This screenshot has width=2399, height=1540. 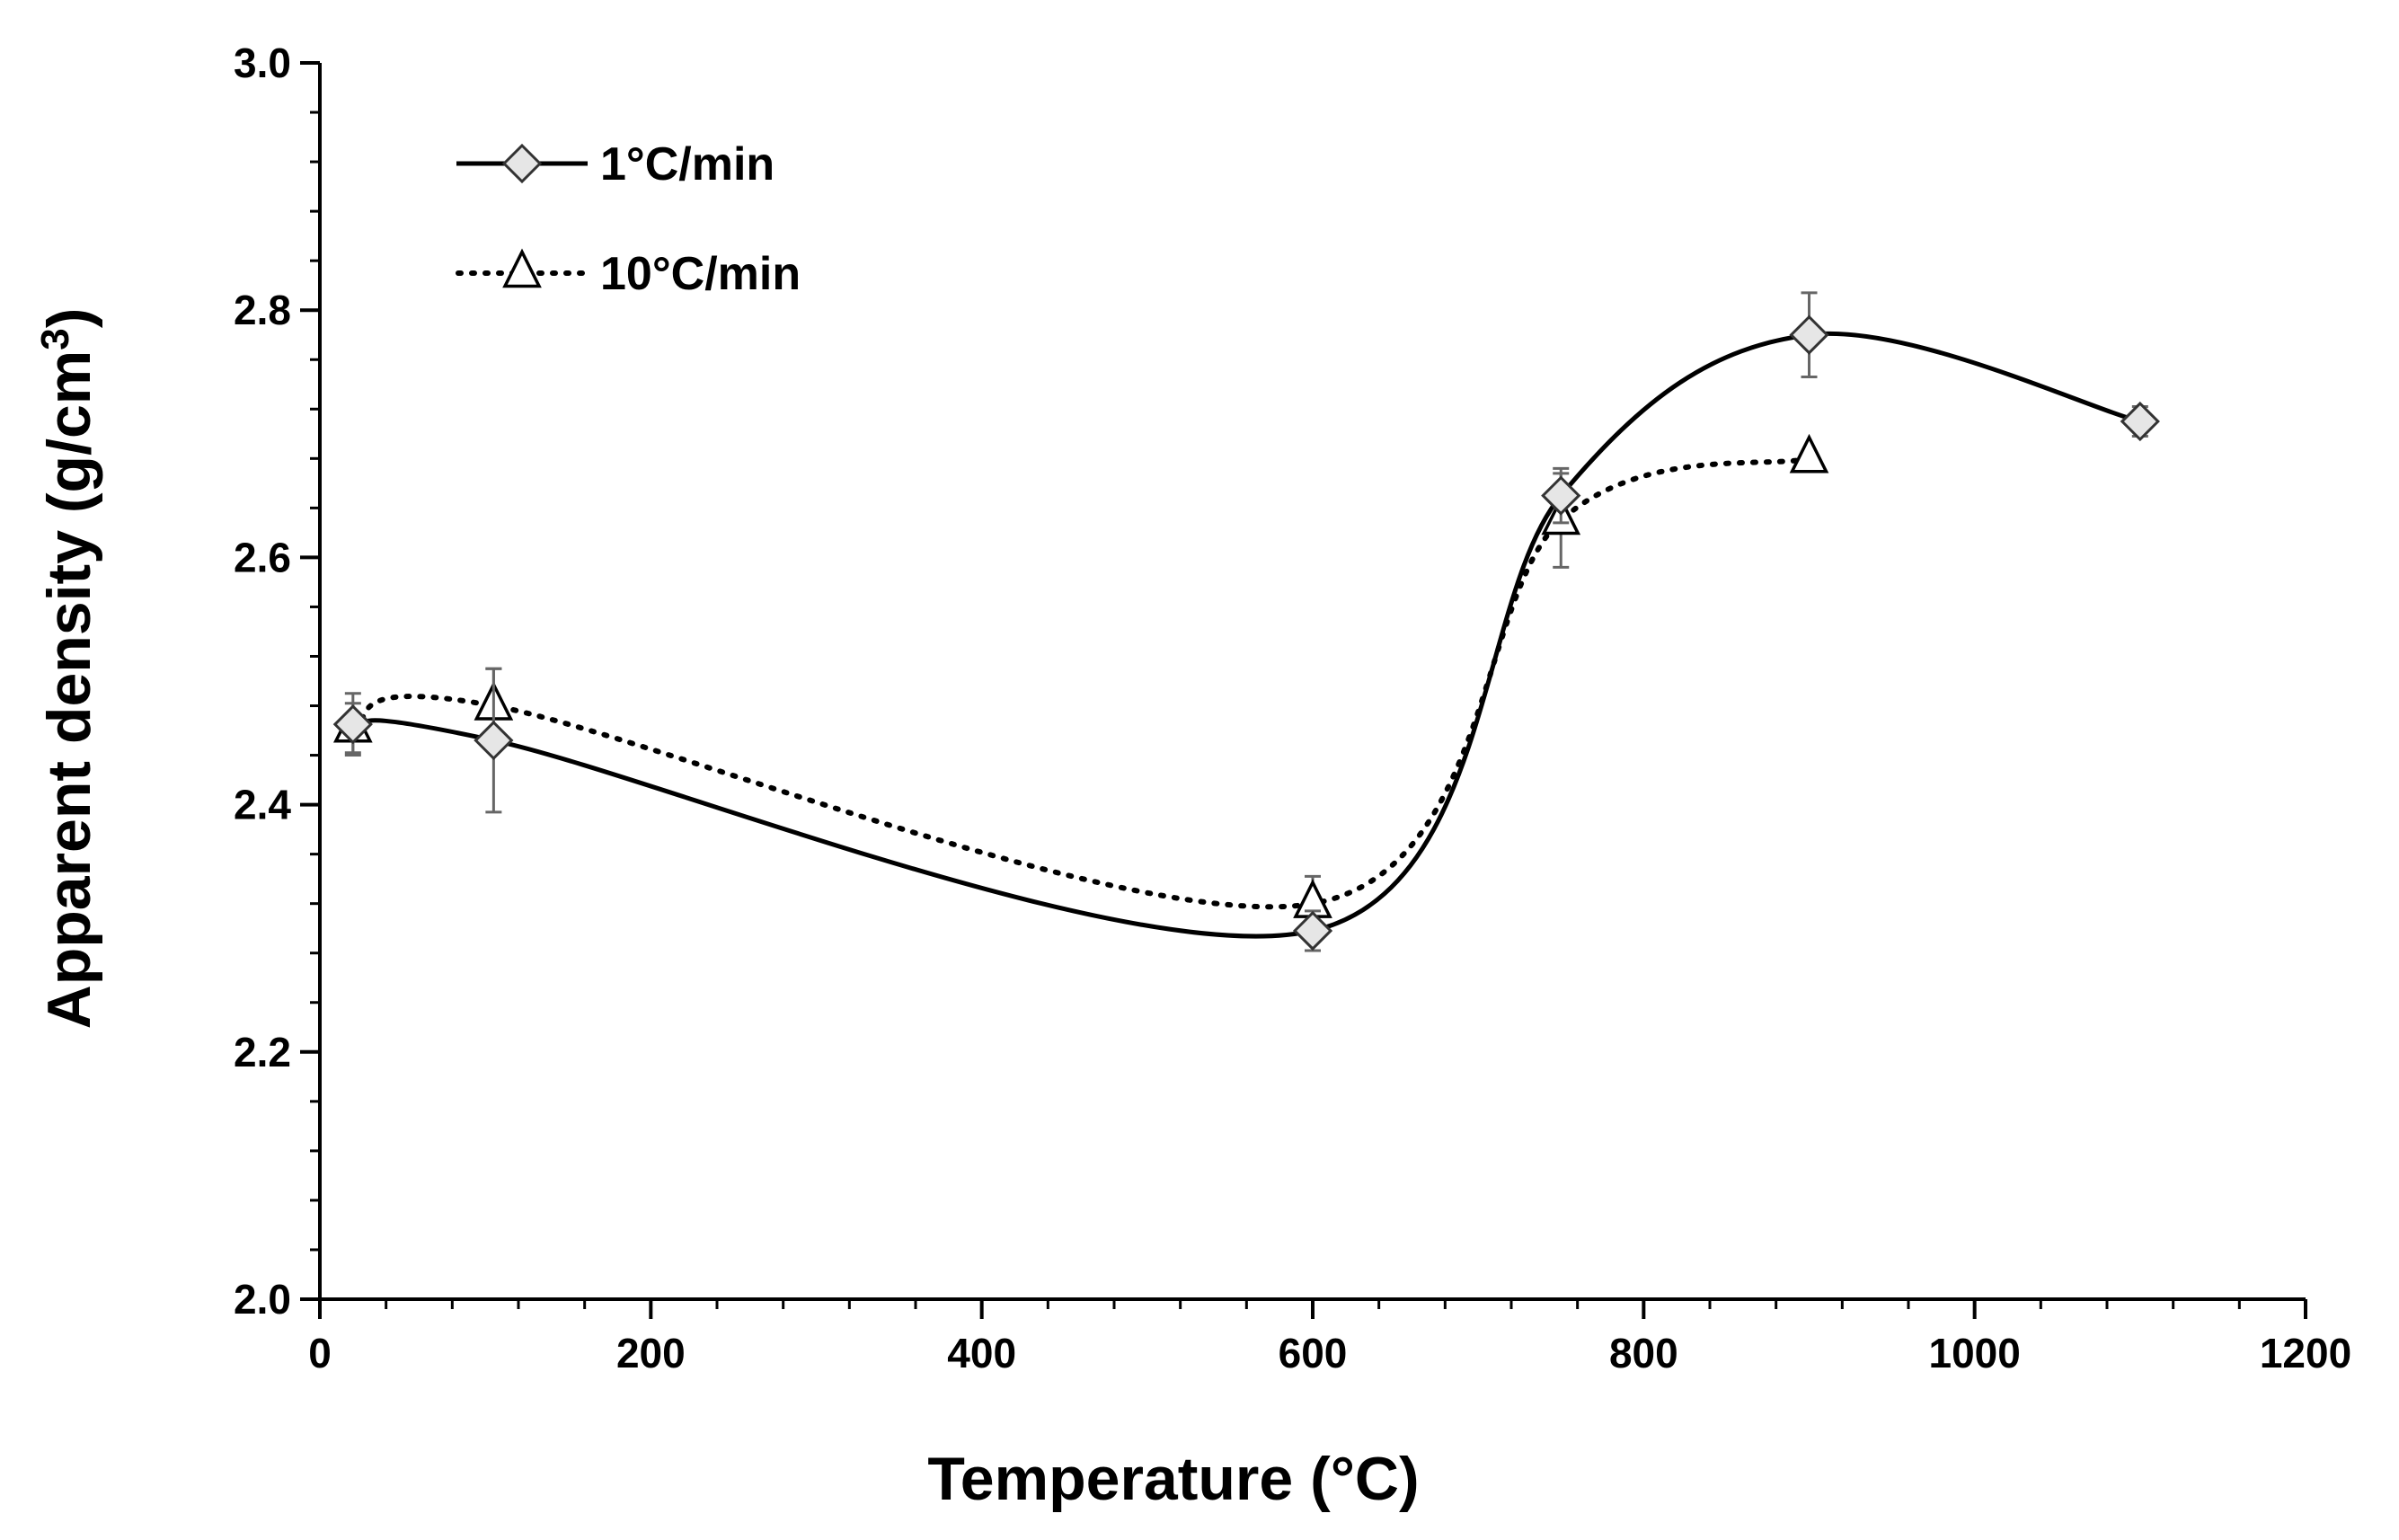 What do you see at coordinates (2306, 1353) in the screenshot?
I see `x-tick-label: 1200` at bounding box center [2306, 1353].